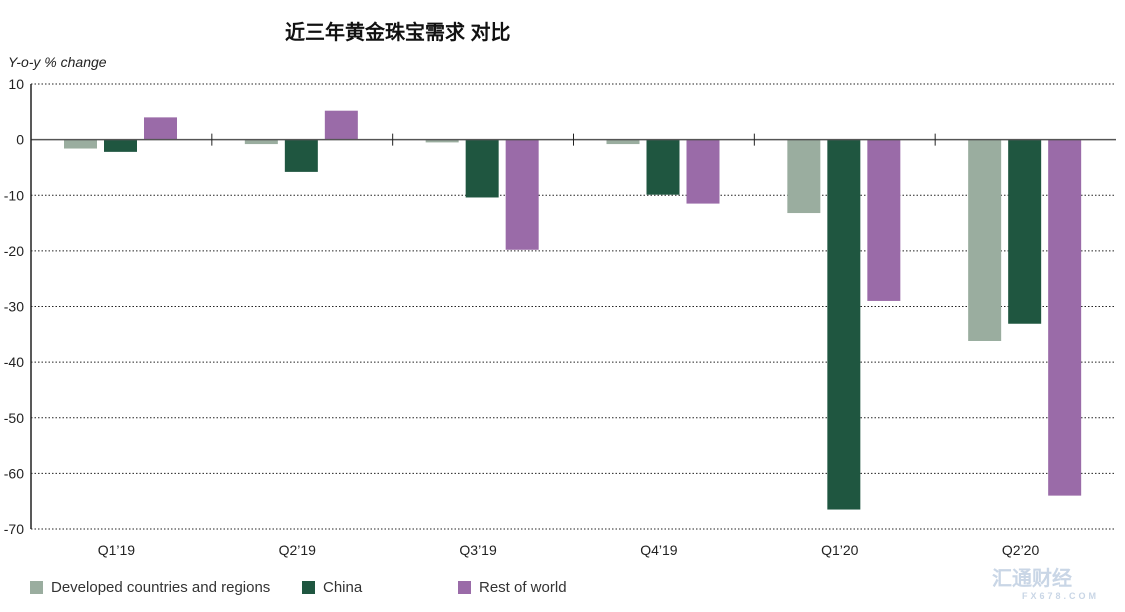  What do you see at coordinates (14, 251) in the screenshot?
I see `y-tick-label: -20` at bounding box center [14, 251].